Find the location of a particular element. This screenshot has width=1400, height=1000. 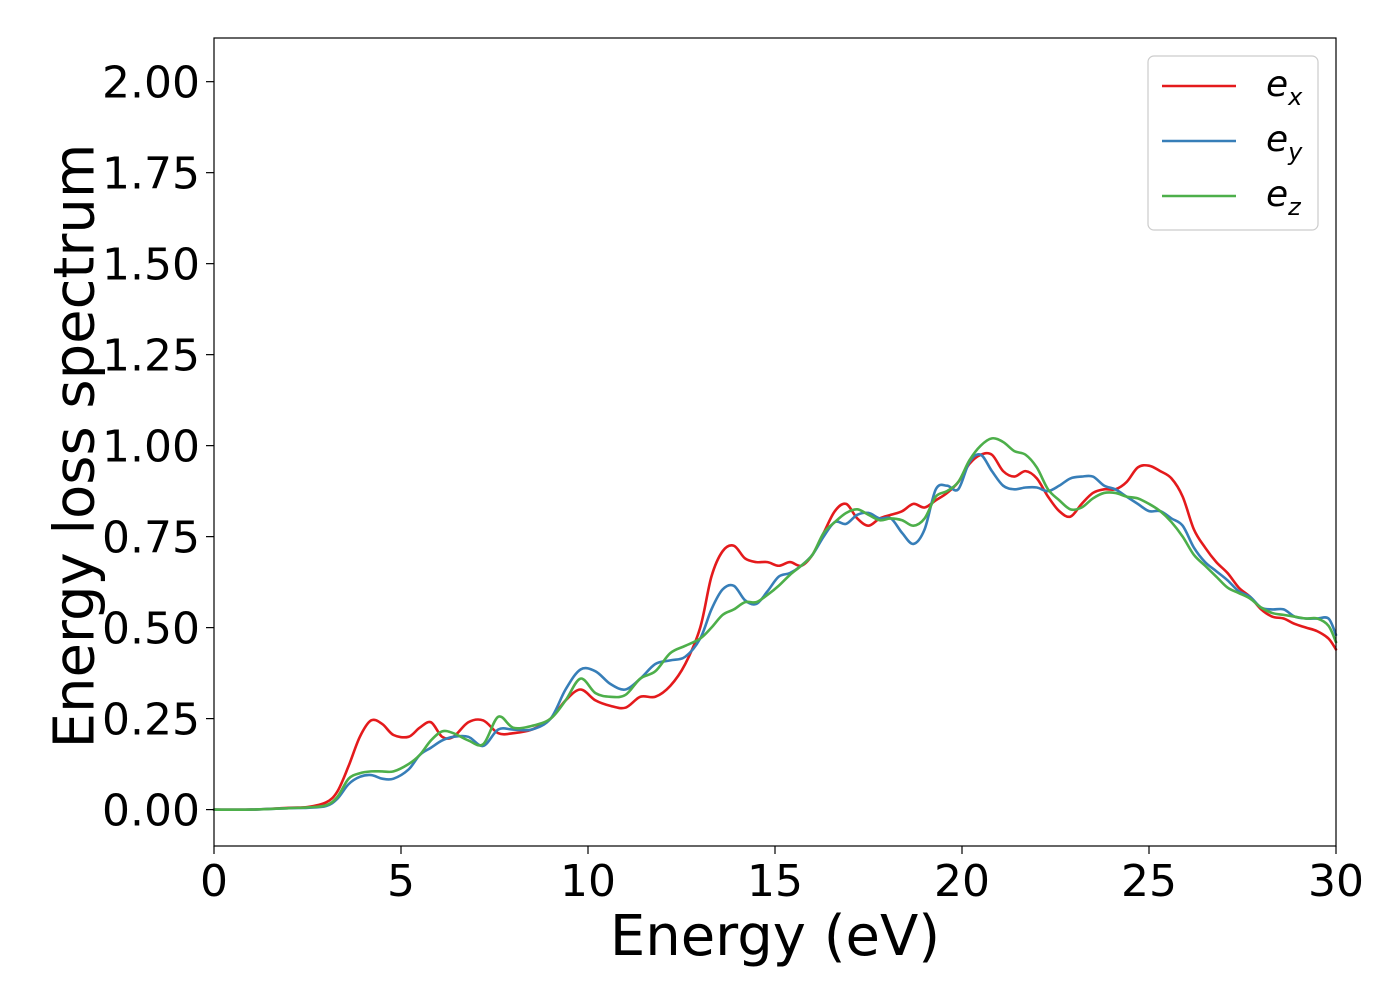

y-tick-label: 1.00 is located at coordinates (151, 447).